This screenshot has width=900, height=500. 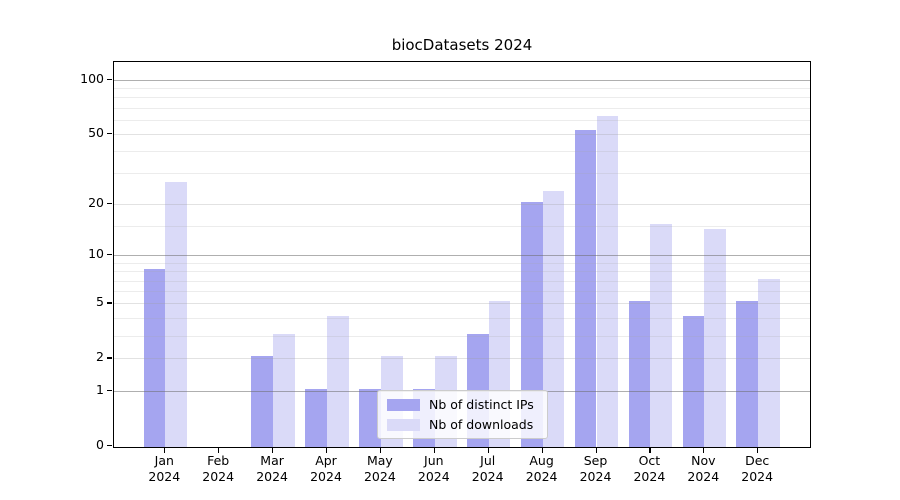 What do you see at coordinates (273, 450) in the screenshot?
I see `x-tick-mark-mar` at bounding box center [273, 450].